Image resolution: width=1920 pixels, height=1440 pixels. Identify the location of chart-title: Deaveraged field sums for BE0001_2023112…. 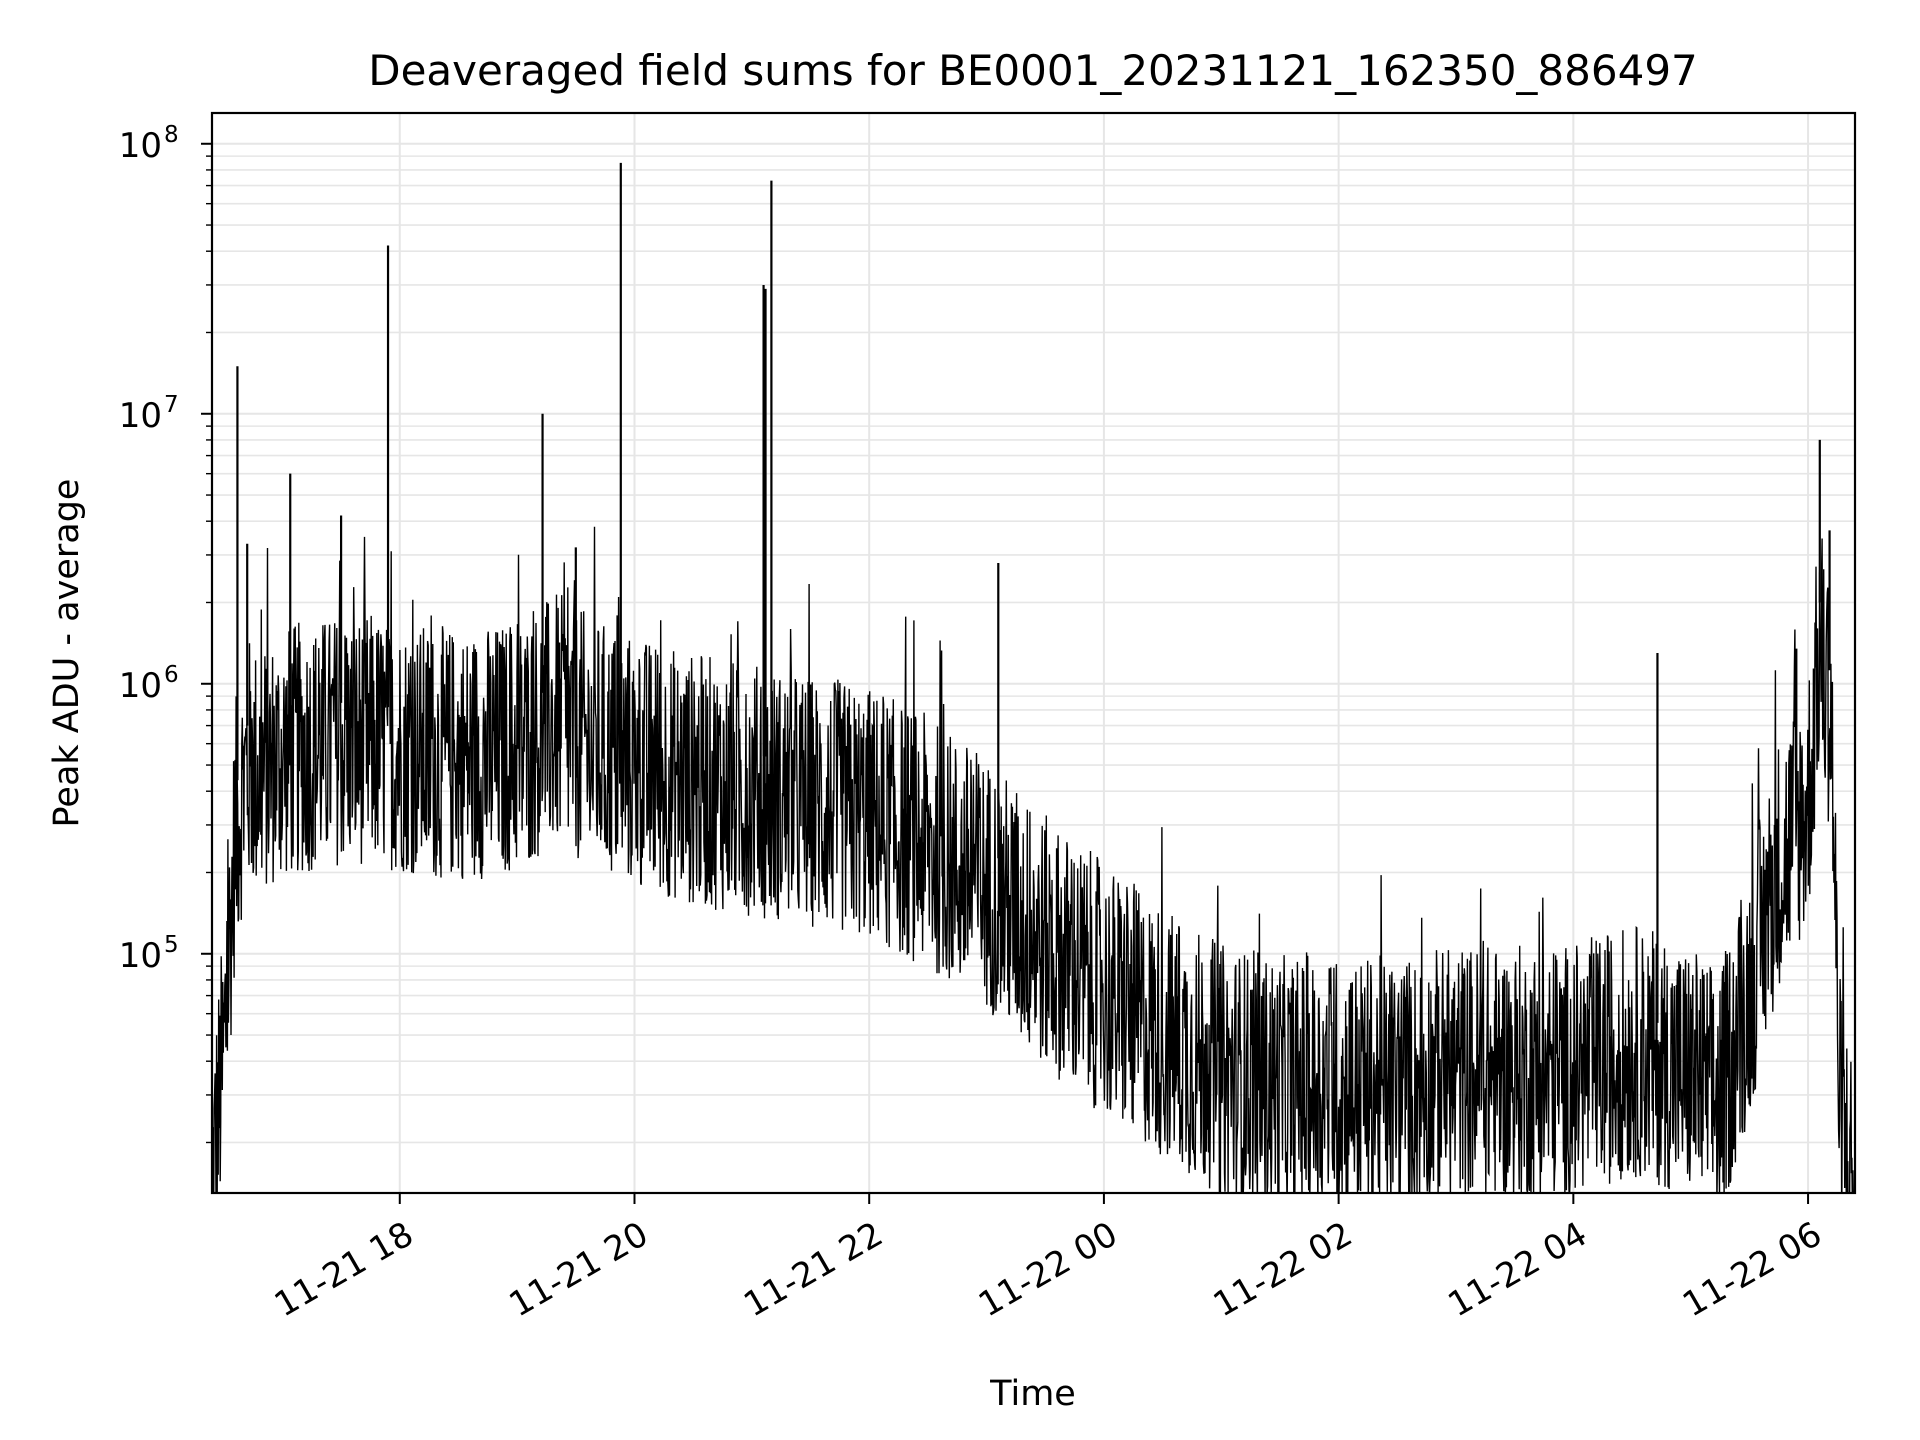
(1033, 70).